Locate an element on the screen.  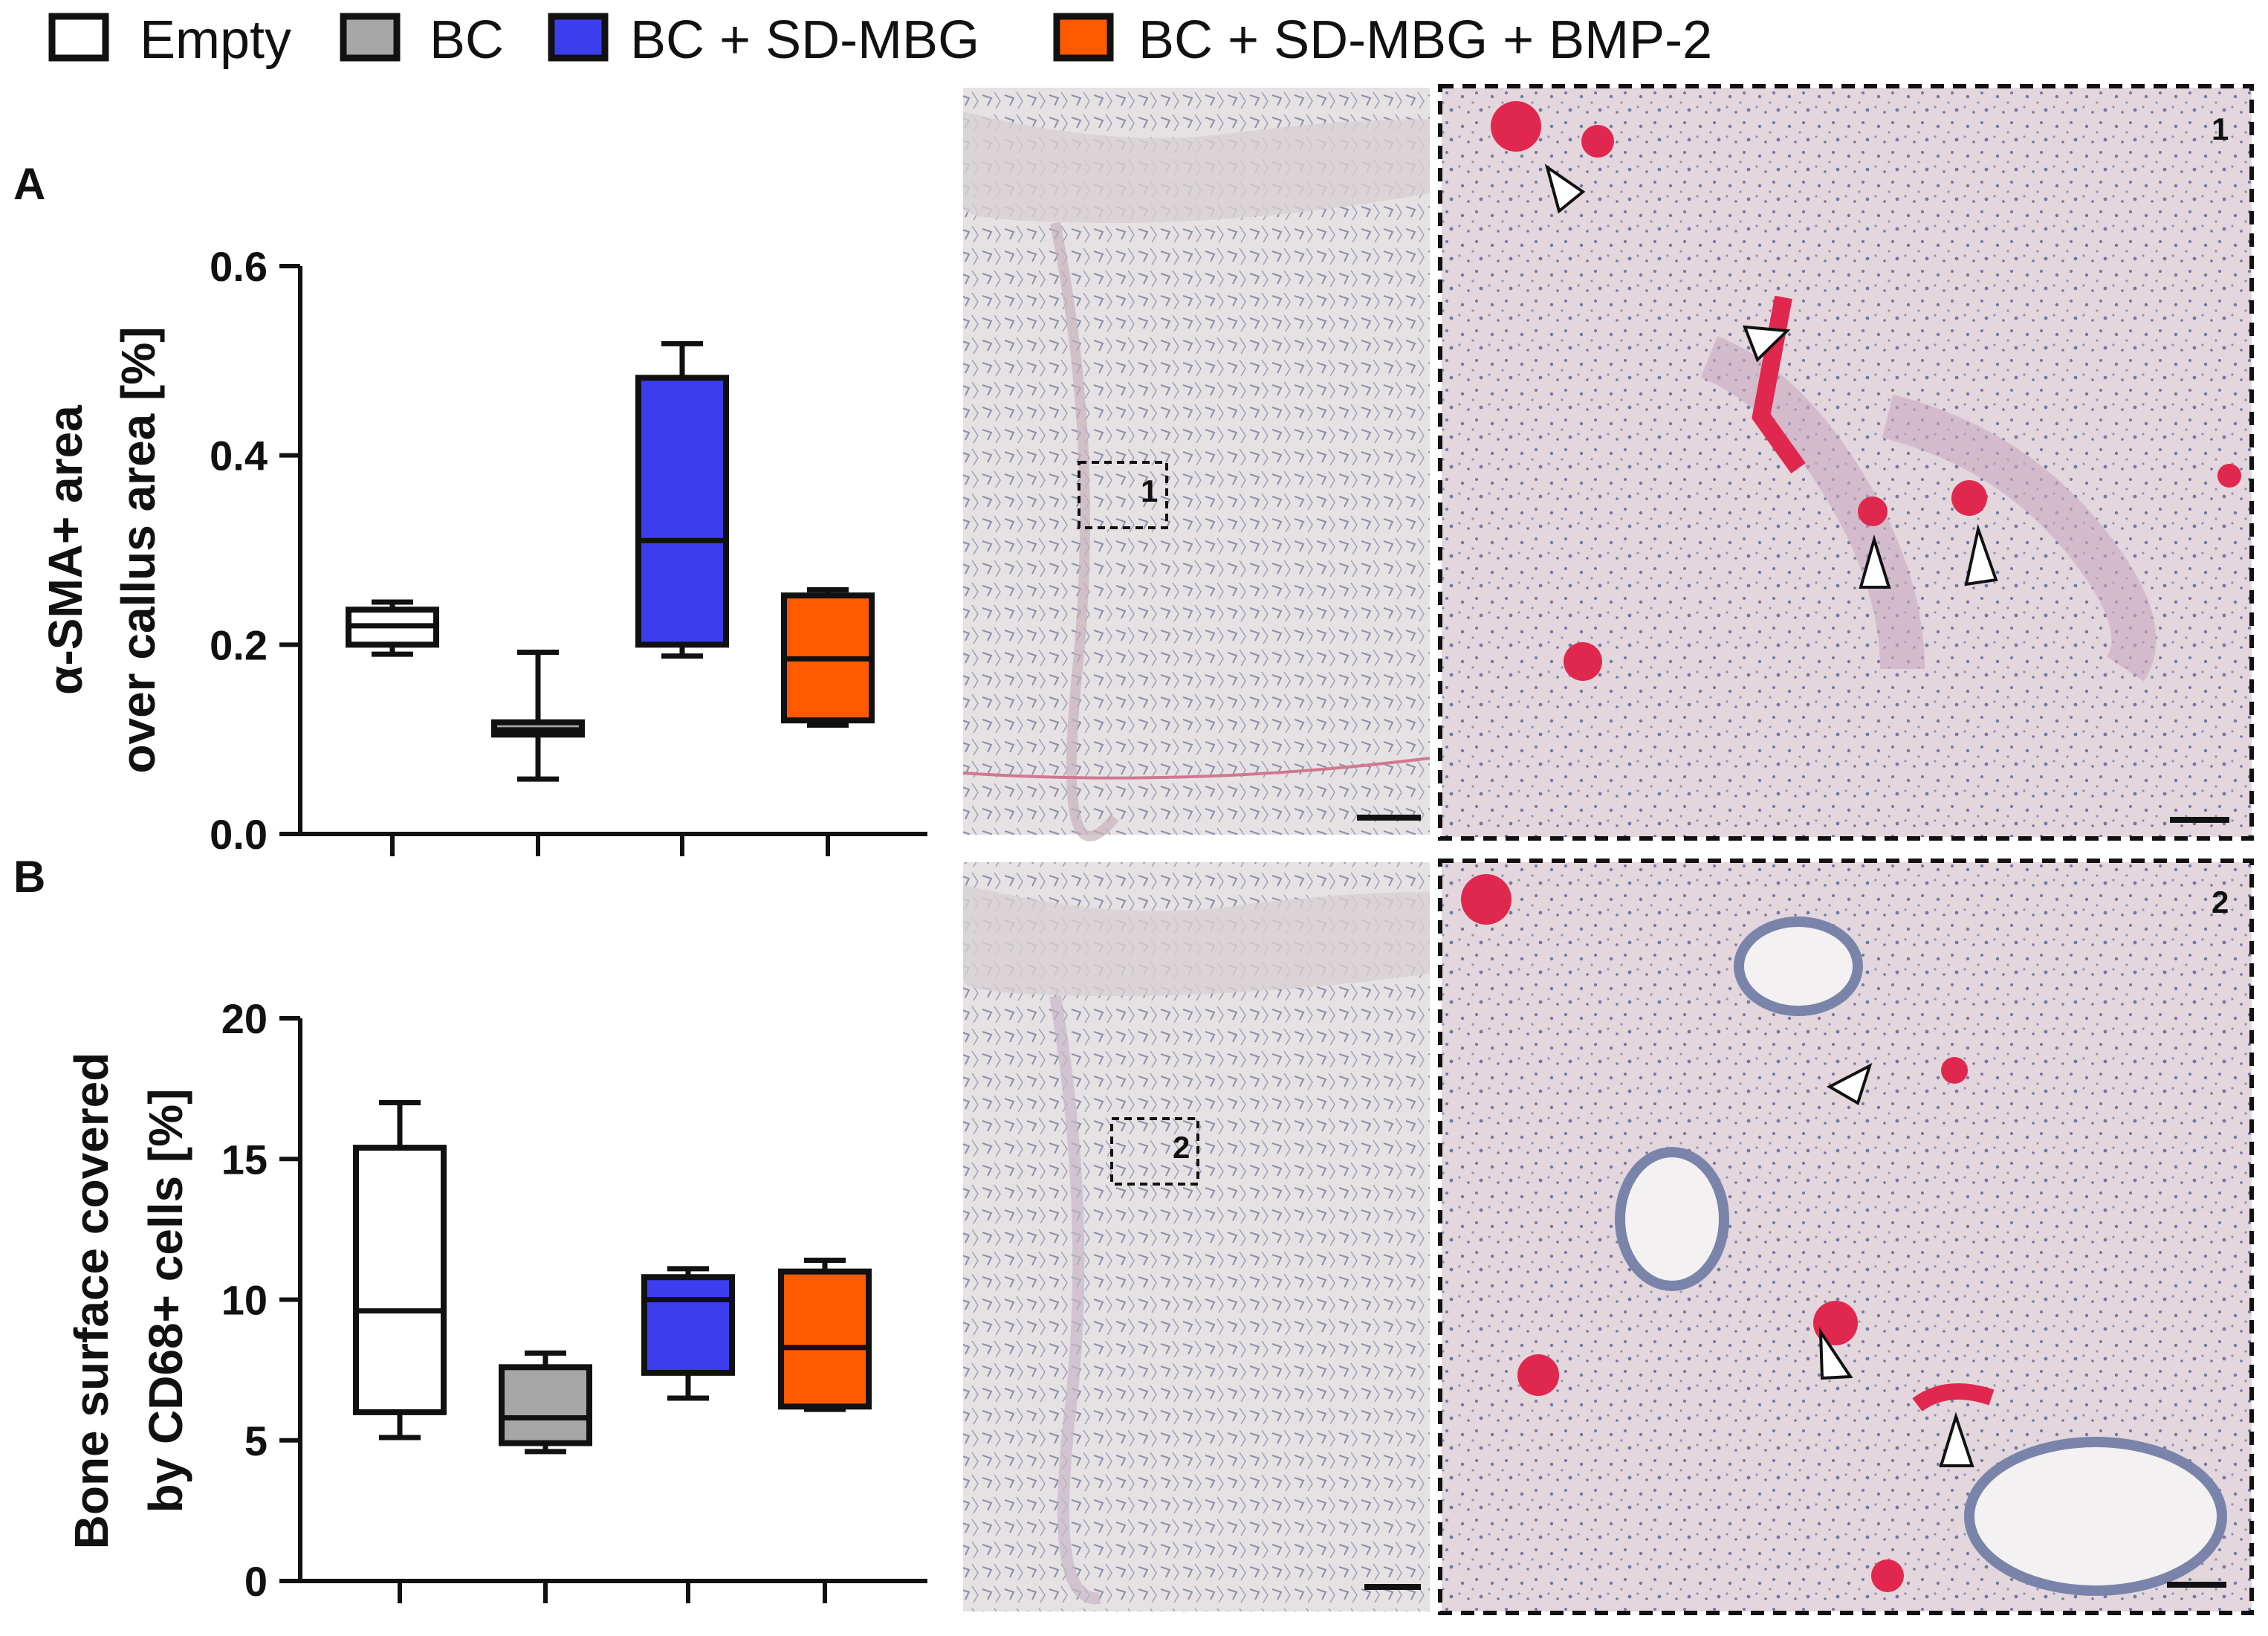
inset-1-marker is located at coordinates (1123, 495).